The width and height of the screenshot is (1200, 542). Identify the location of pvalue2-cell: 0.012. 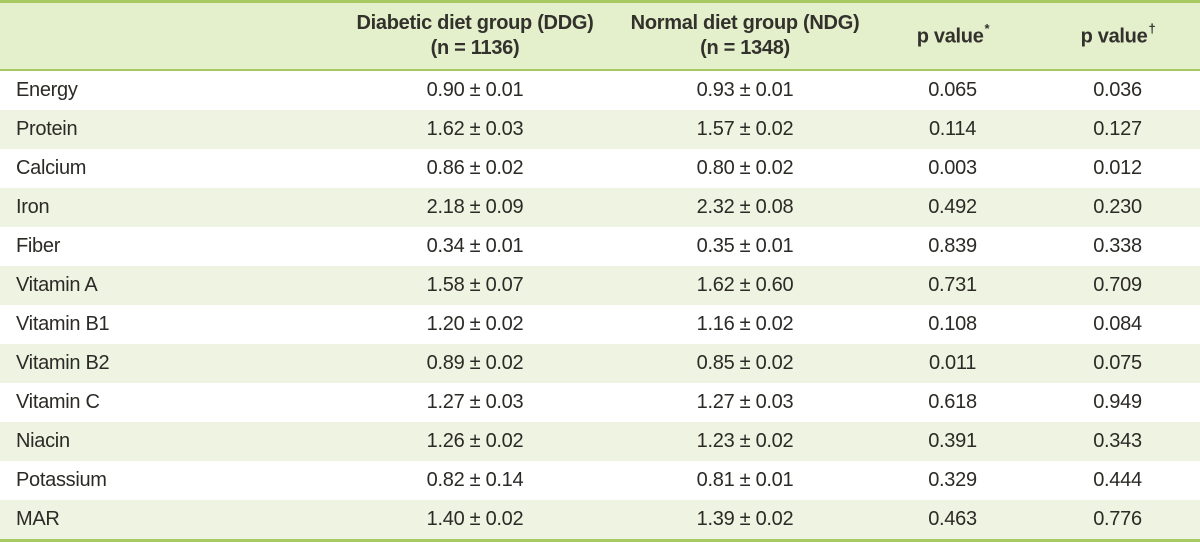
(1117, 168).